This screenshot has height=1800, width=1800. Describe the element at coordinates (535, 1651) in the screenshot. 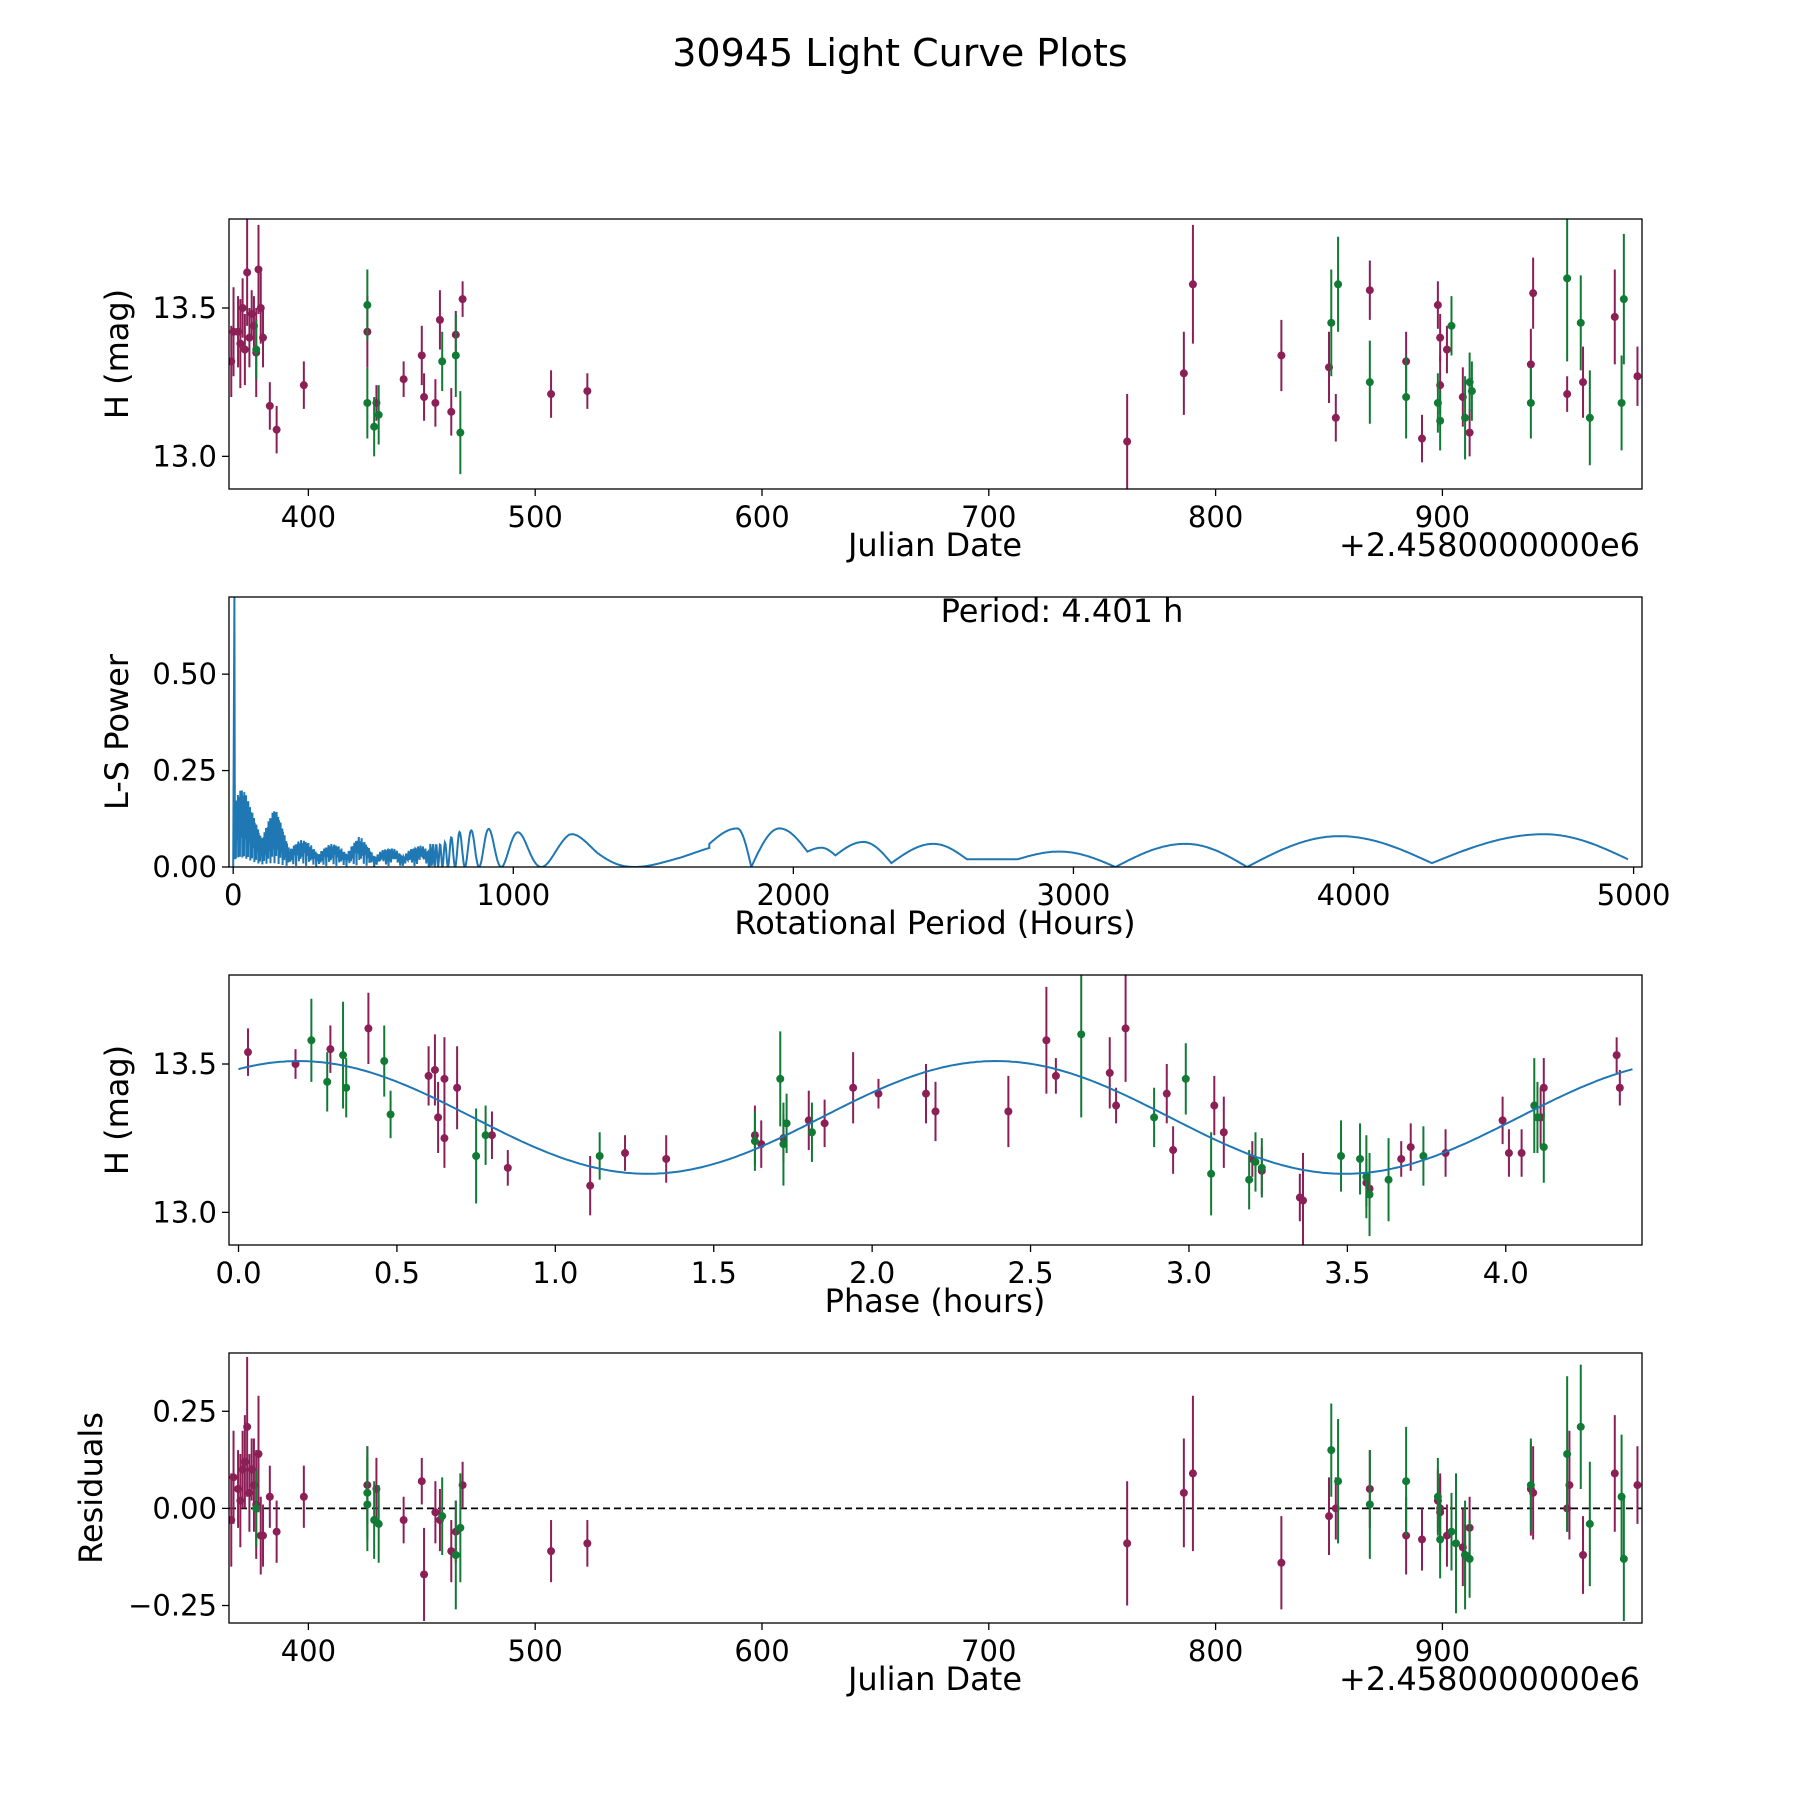

I see `x-tick-label: 500` at that location.